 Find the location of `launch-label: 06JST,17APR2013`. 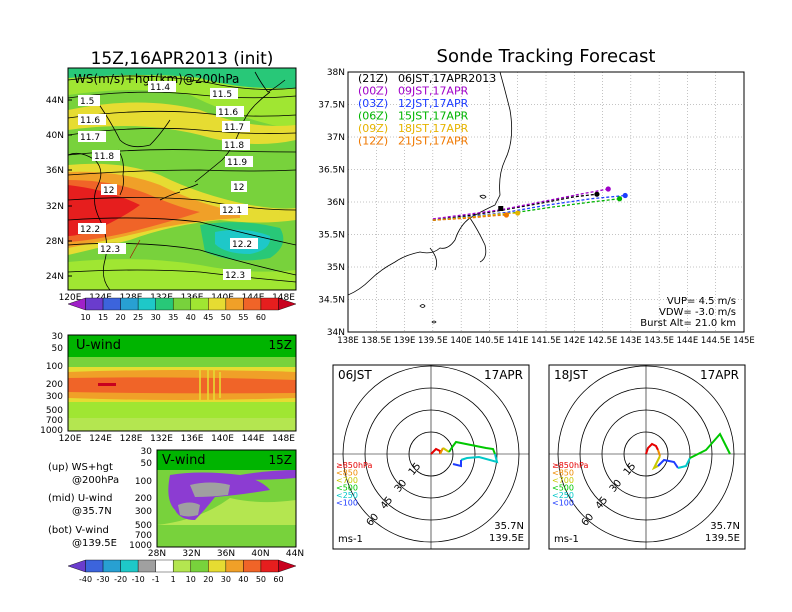

launch-label: 06JST,17APR2013 is located at coordinates (447, 78).